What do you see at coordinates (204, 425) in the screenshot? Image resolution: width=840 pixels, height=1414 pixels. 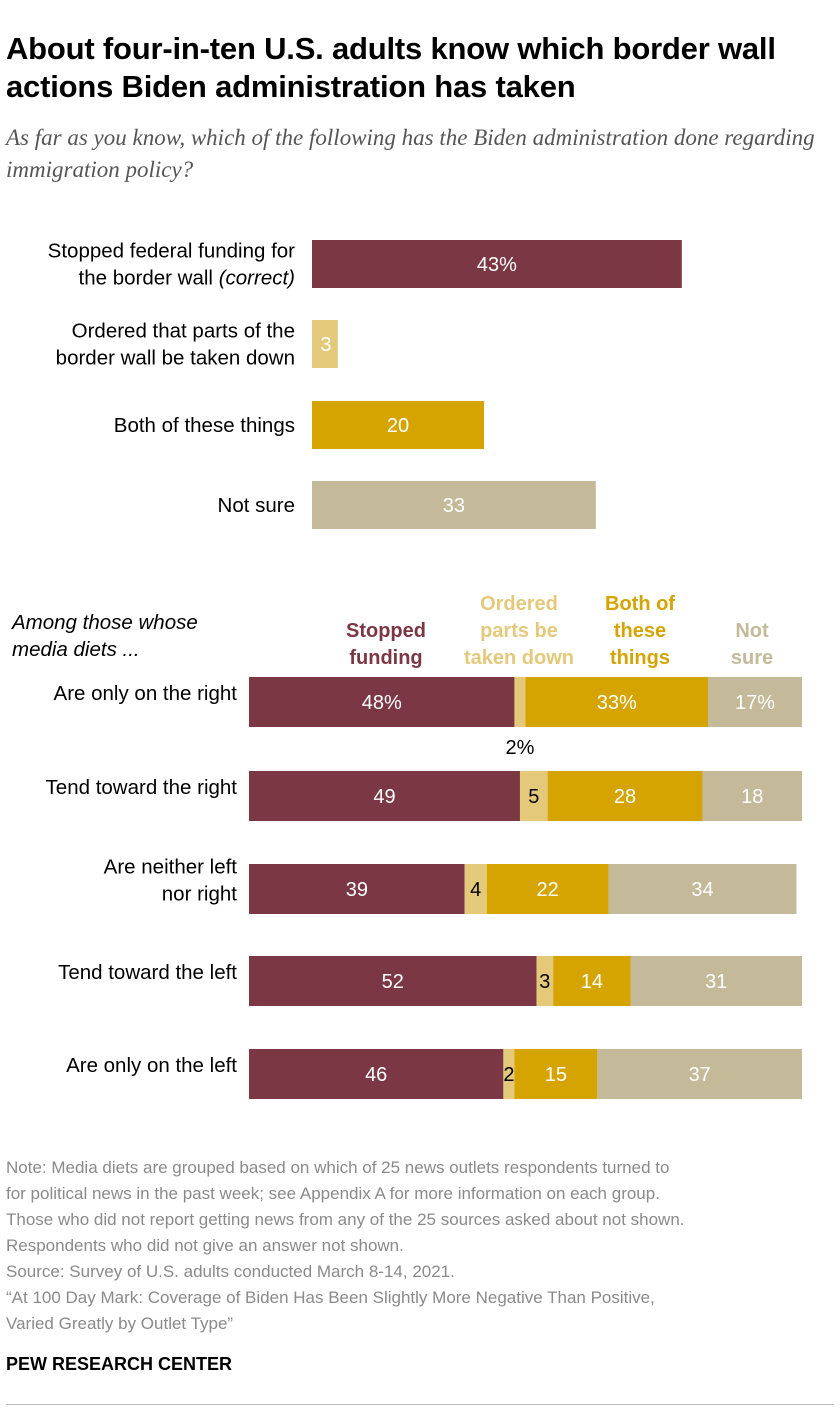 I see `category-label-overall: Both of these things` at bounding box center [204, 425].